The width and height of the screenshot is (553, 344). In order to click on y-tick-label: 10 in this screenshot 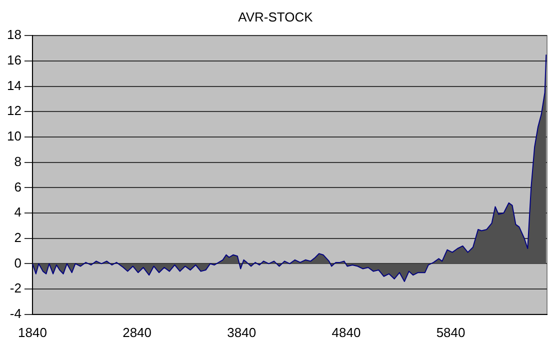, I will do `click(14, 136)`.